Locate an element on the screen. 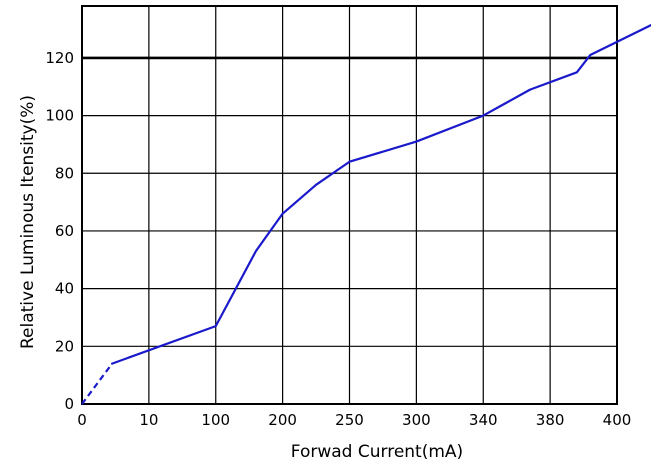 The image size is (651, 470). y-tick-label: 0 is located at coordinates (69, 404).